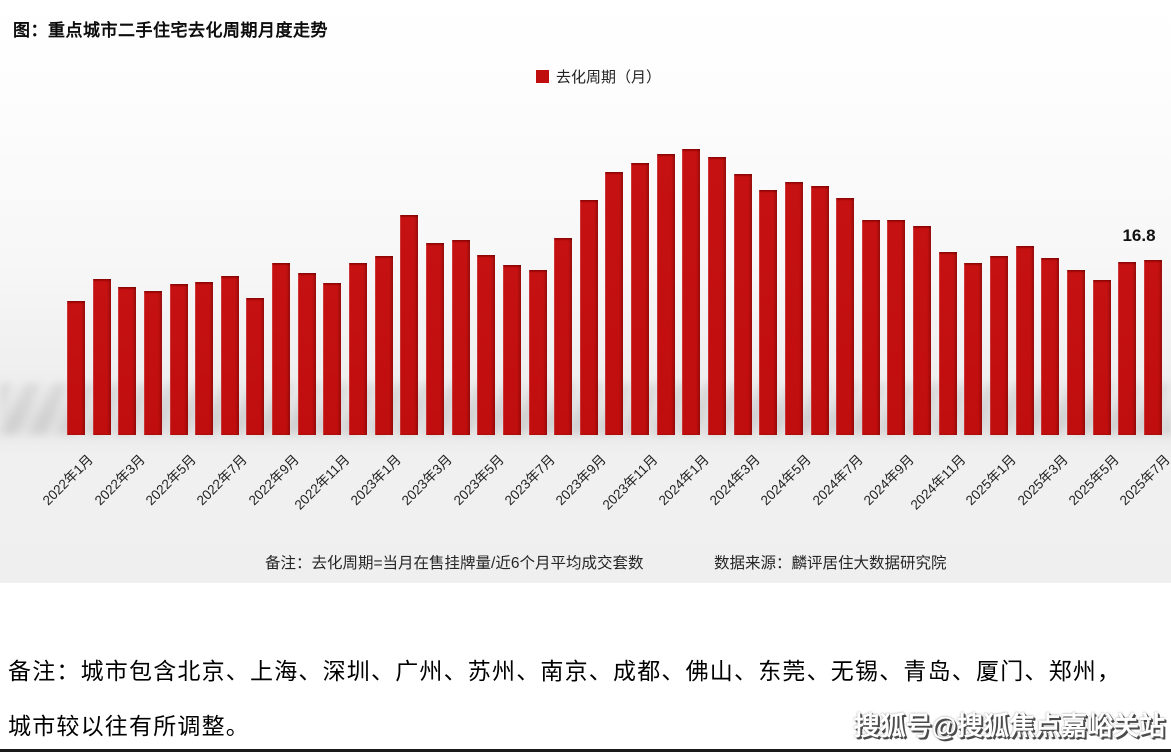  What do you see at coordinates (1094, 480) in the screenshot?
I see `x-tick-label: 2025年5月` at bounding box center [1094, 480].